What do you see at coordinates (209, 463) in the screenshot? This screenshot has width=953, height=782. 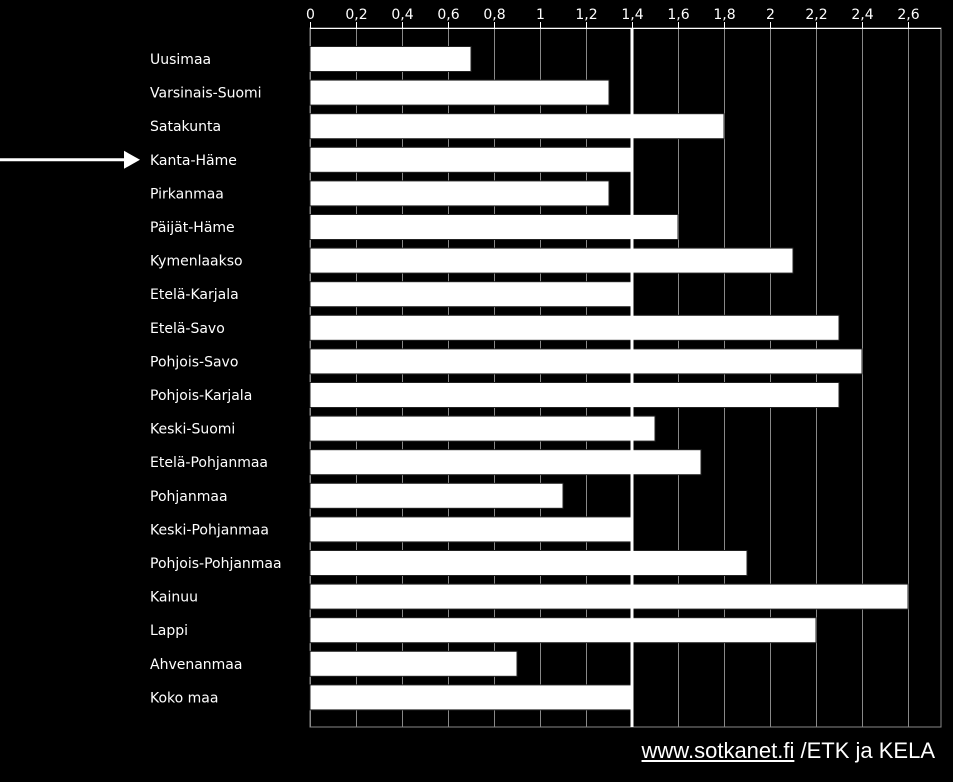 I see `category-label: Etelä-Pohjanmaa` at bounding box center [209, 463].